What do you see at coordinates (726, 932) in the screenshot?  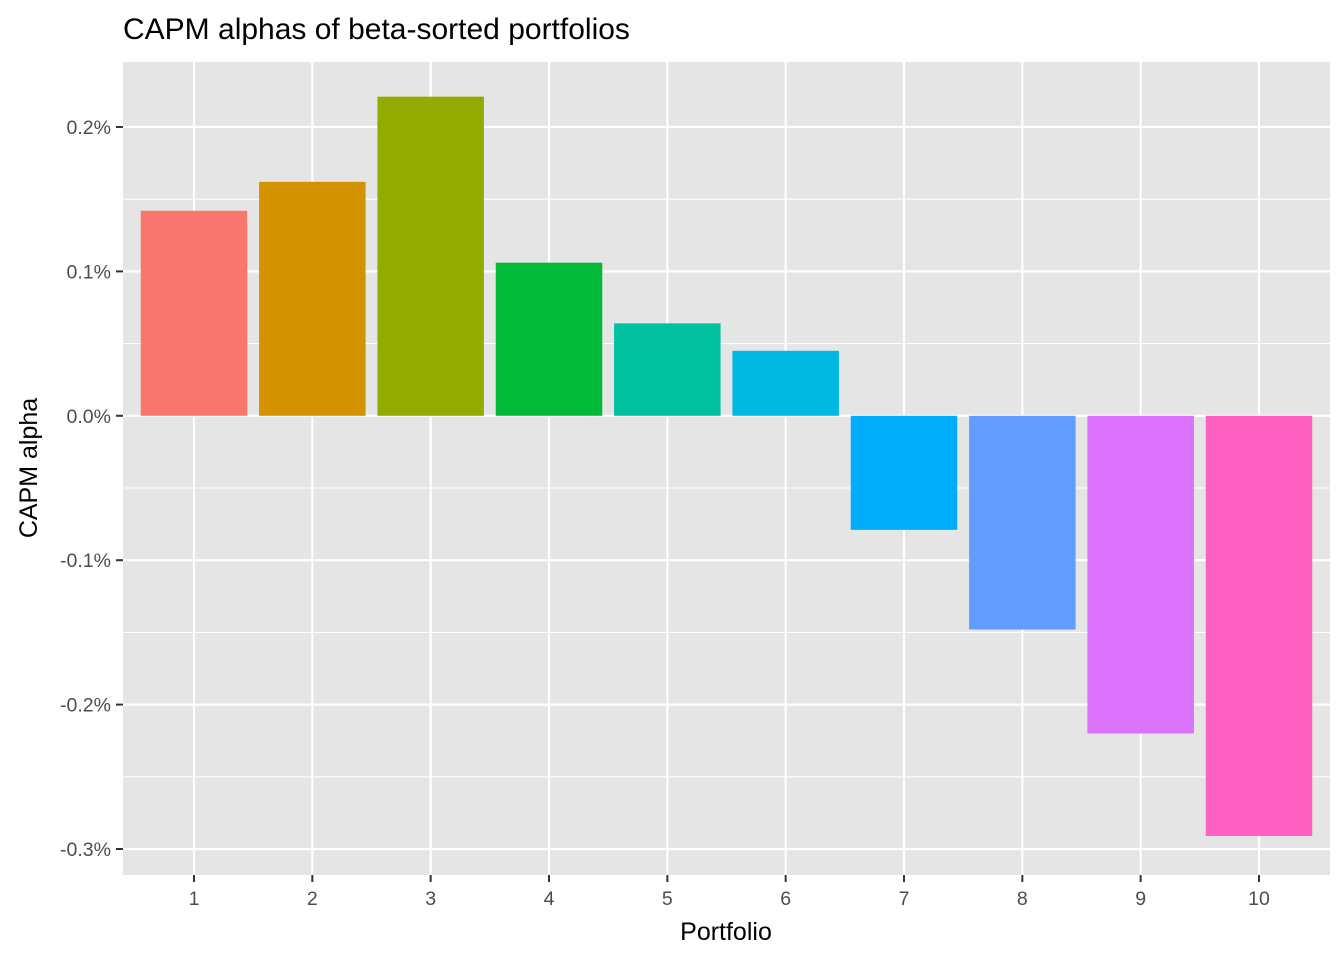 I see `x-axis-title: Portfolio` at bounding box center [726, 932].